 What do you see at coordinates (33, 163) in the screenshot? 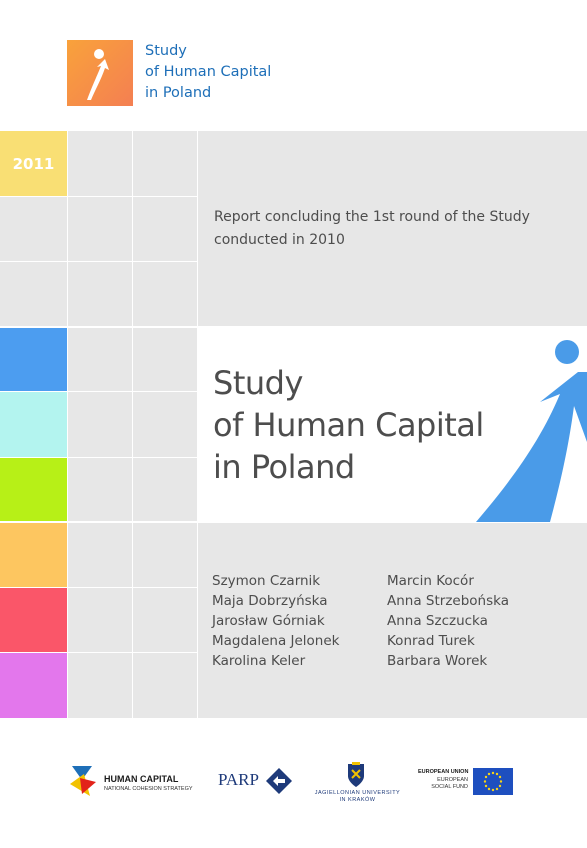
I see `year-badge: 2011` at bounding box center [33, 163].